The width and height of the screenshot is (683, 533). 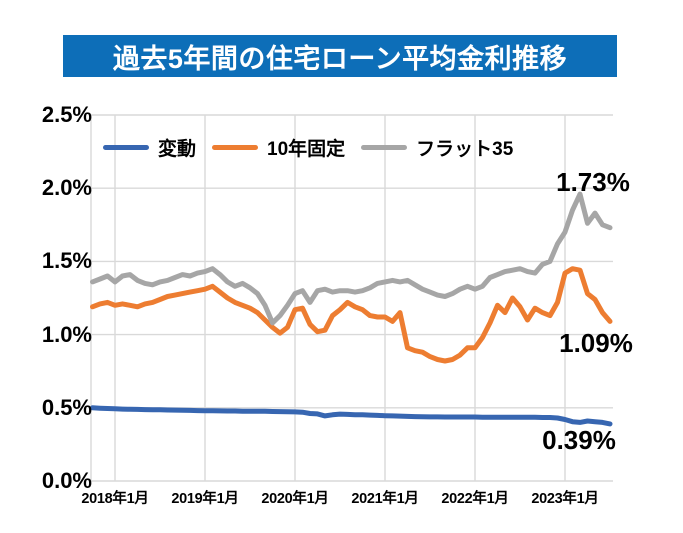 What do you see at coordinates (149, 147) in the screenshot?
I see `legend-item-variable: 変動` at bounding box center [149, 147].